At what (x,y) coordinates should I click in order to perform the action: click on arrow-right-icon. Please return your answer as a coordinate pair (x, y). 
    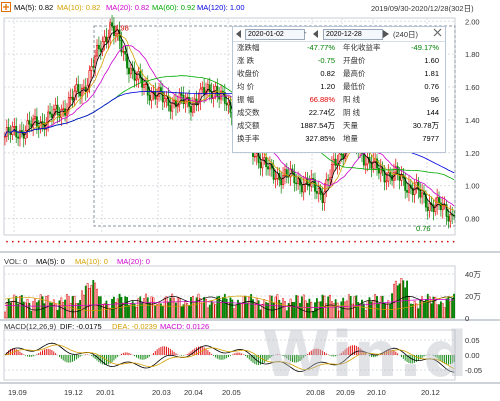
    Looking at the image, I should click on (386, 35).